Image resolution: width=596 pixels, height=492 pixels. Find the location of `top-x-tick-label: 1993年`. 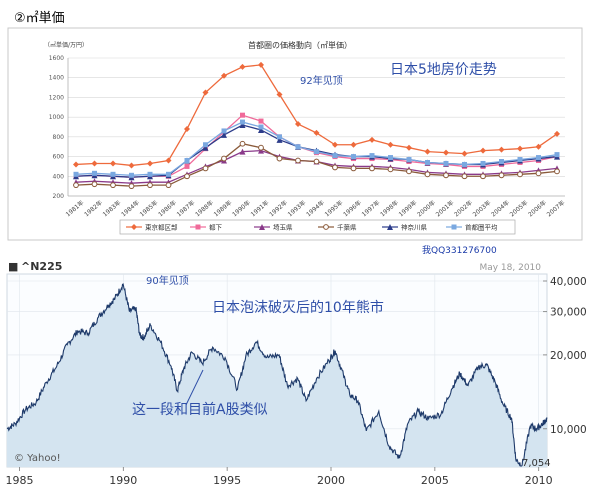

top-x-tick-label: 1993年 is located at coordinates (296, 209).